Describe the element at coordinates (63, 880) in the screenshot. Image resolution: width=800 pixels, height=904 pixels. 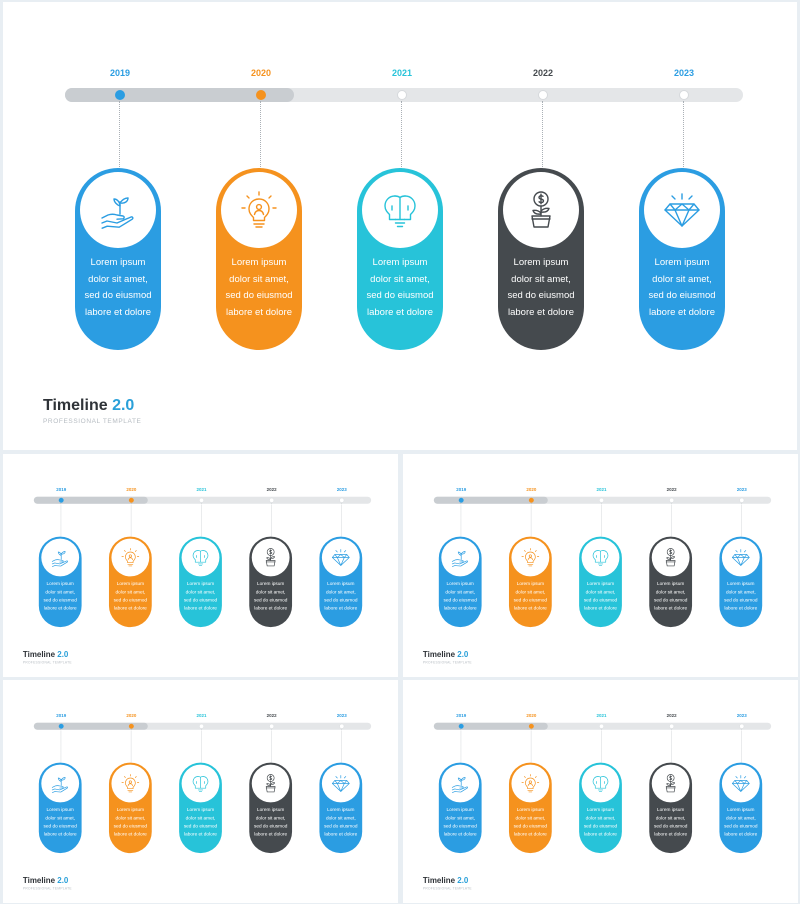
I see `title-number: 2.0` at that location.